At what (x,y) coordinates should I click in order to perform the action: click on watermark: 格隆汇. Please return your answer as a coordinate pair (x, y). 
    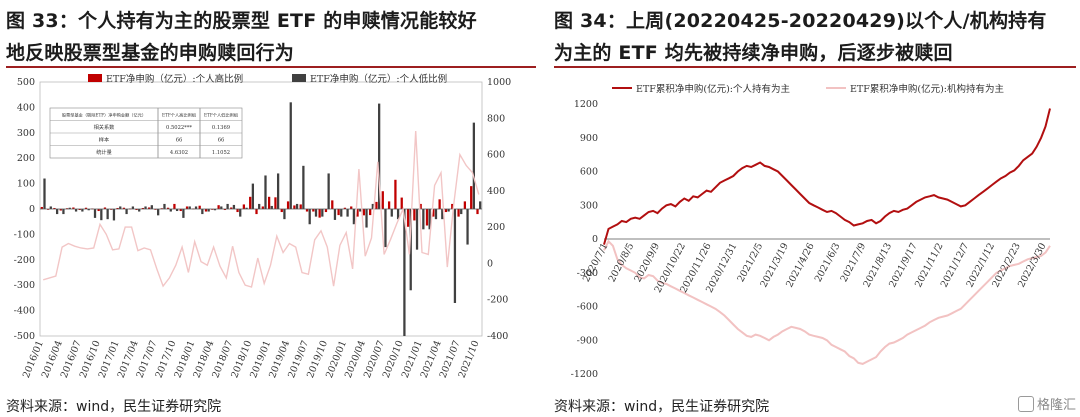
    Looking at the image, I should click on (1046, 403).